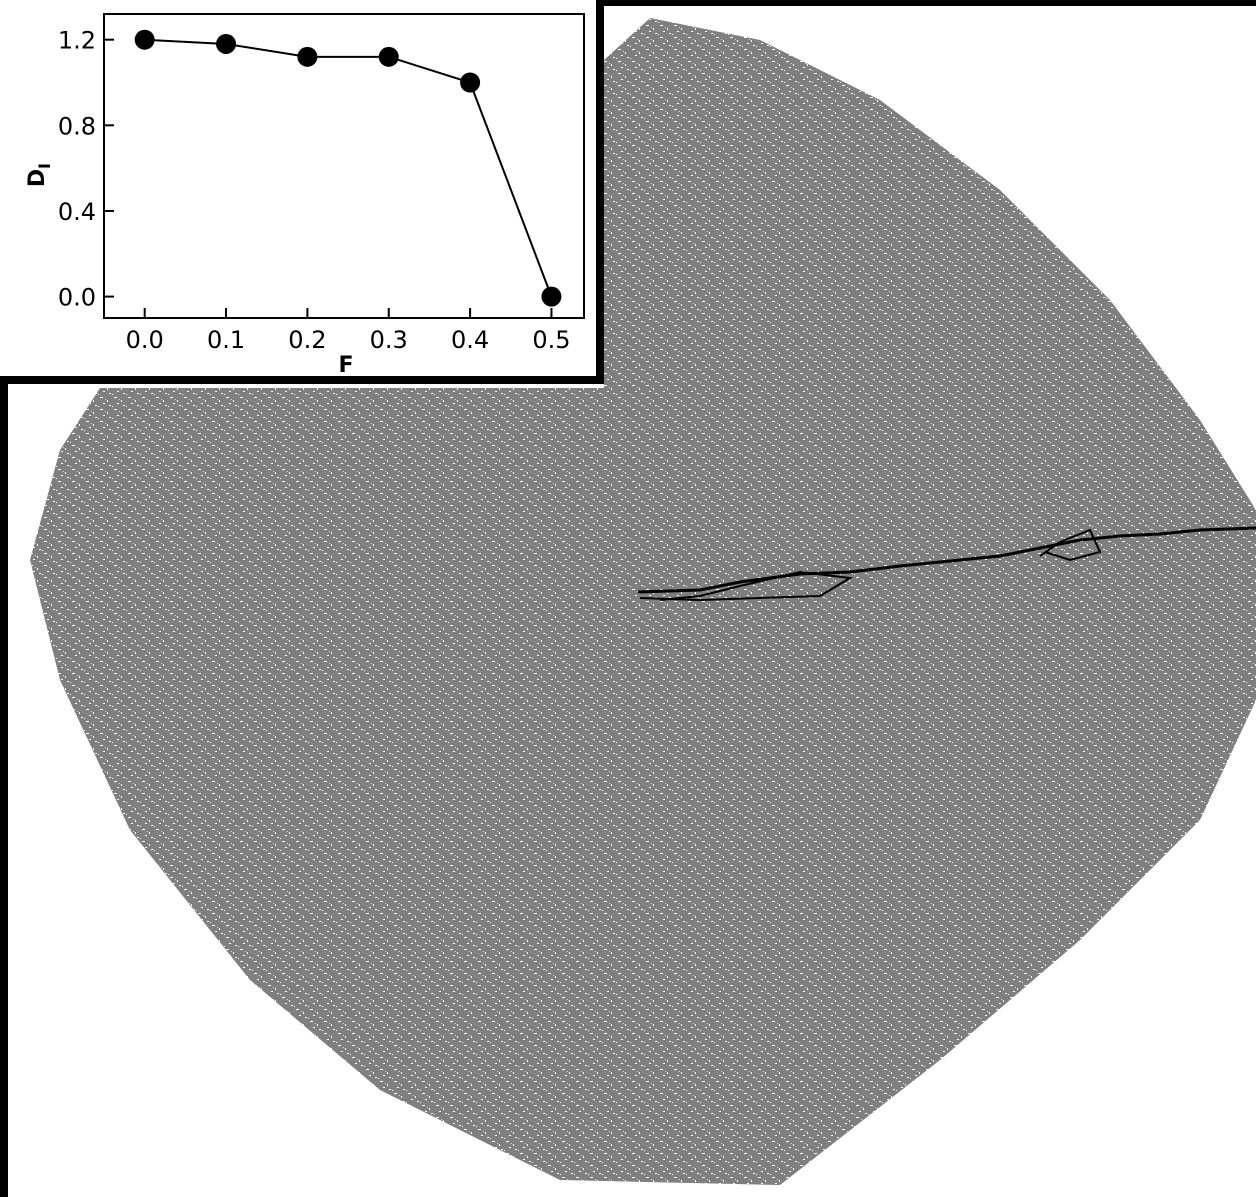  What do you see at coordinates (77, 126) in the screenshot?
I see `y-tick-label: 0.8` at bounding box center [77, 126].